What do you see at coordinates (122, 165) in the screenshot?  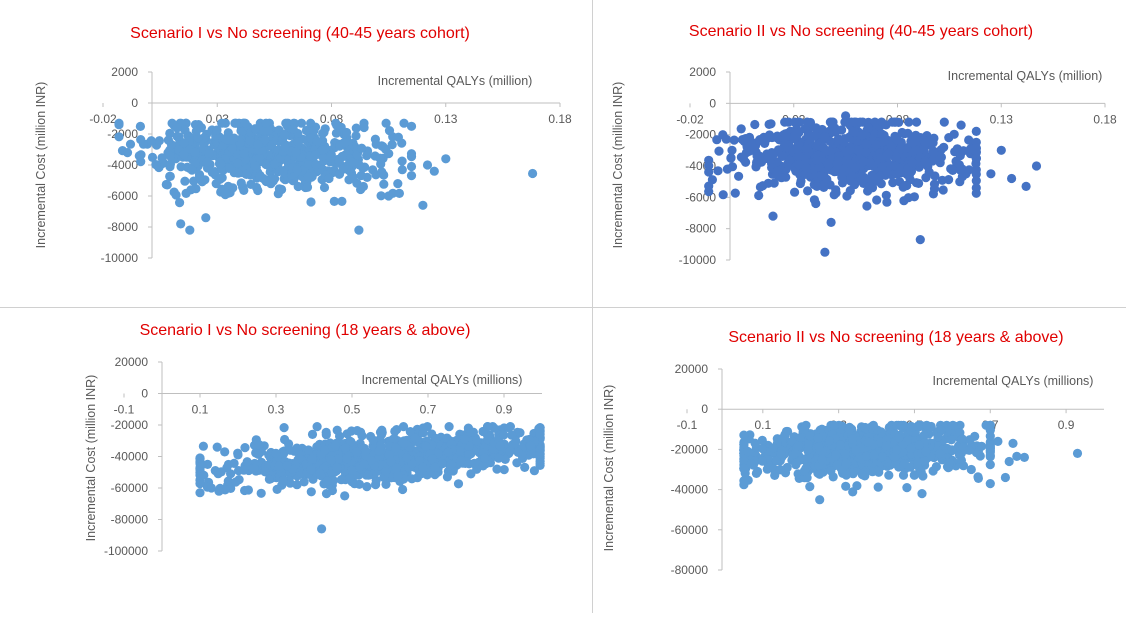 I see `y-tick-label: -4000` at bounding box center [122, 165].